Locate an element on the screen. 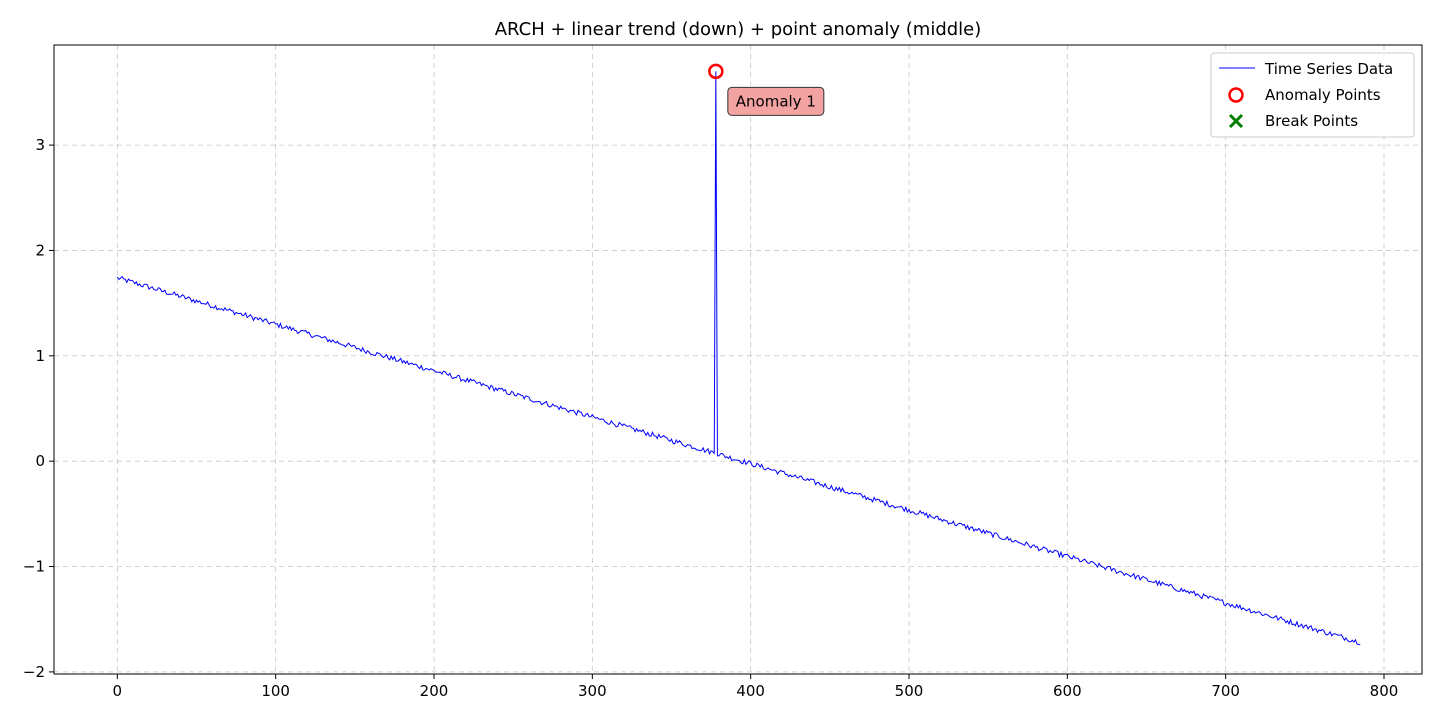  y-tick-label: −1 is located at coordinates (34, 567).